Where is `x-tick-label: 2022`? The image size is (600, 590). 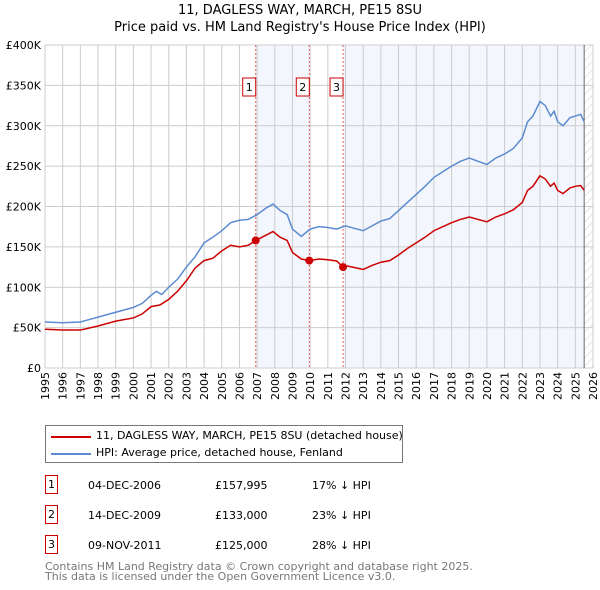
x-tick-label: 2022 is located at coordinates (522, 386).